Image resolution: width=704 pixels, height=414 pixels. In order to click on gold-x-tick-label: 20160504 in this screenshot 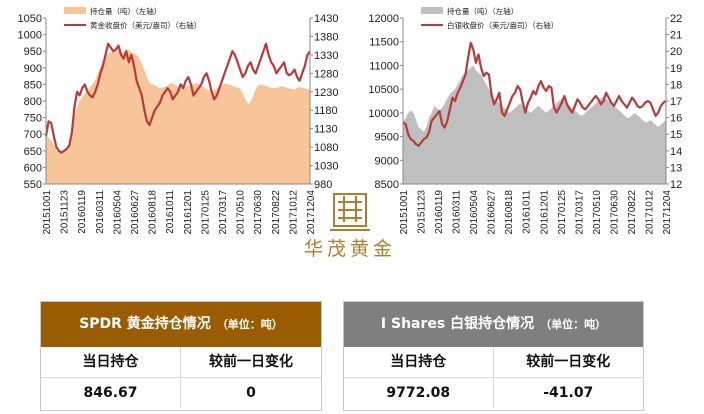, I will do `click(117, 212)`.